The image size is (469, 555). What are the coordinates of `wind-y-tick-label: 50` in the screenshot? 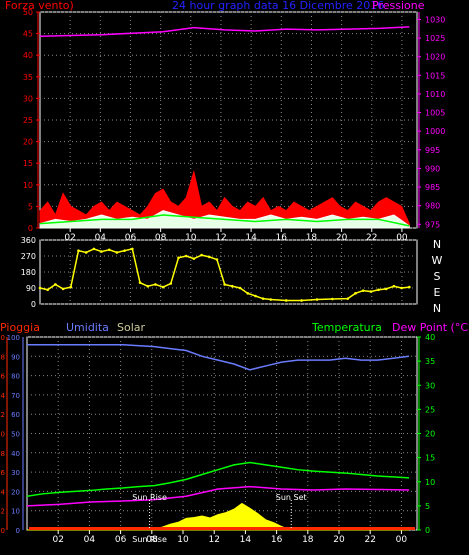 It's located at (28, 12).